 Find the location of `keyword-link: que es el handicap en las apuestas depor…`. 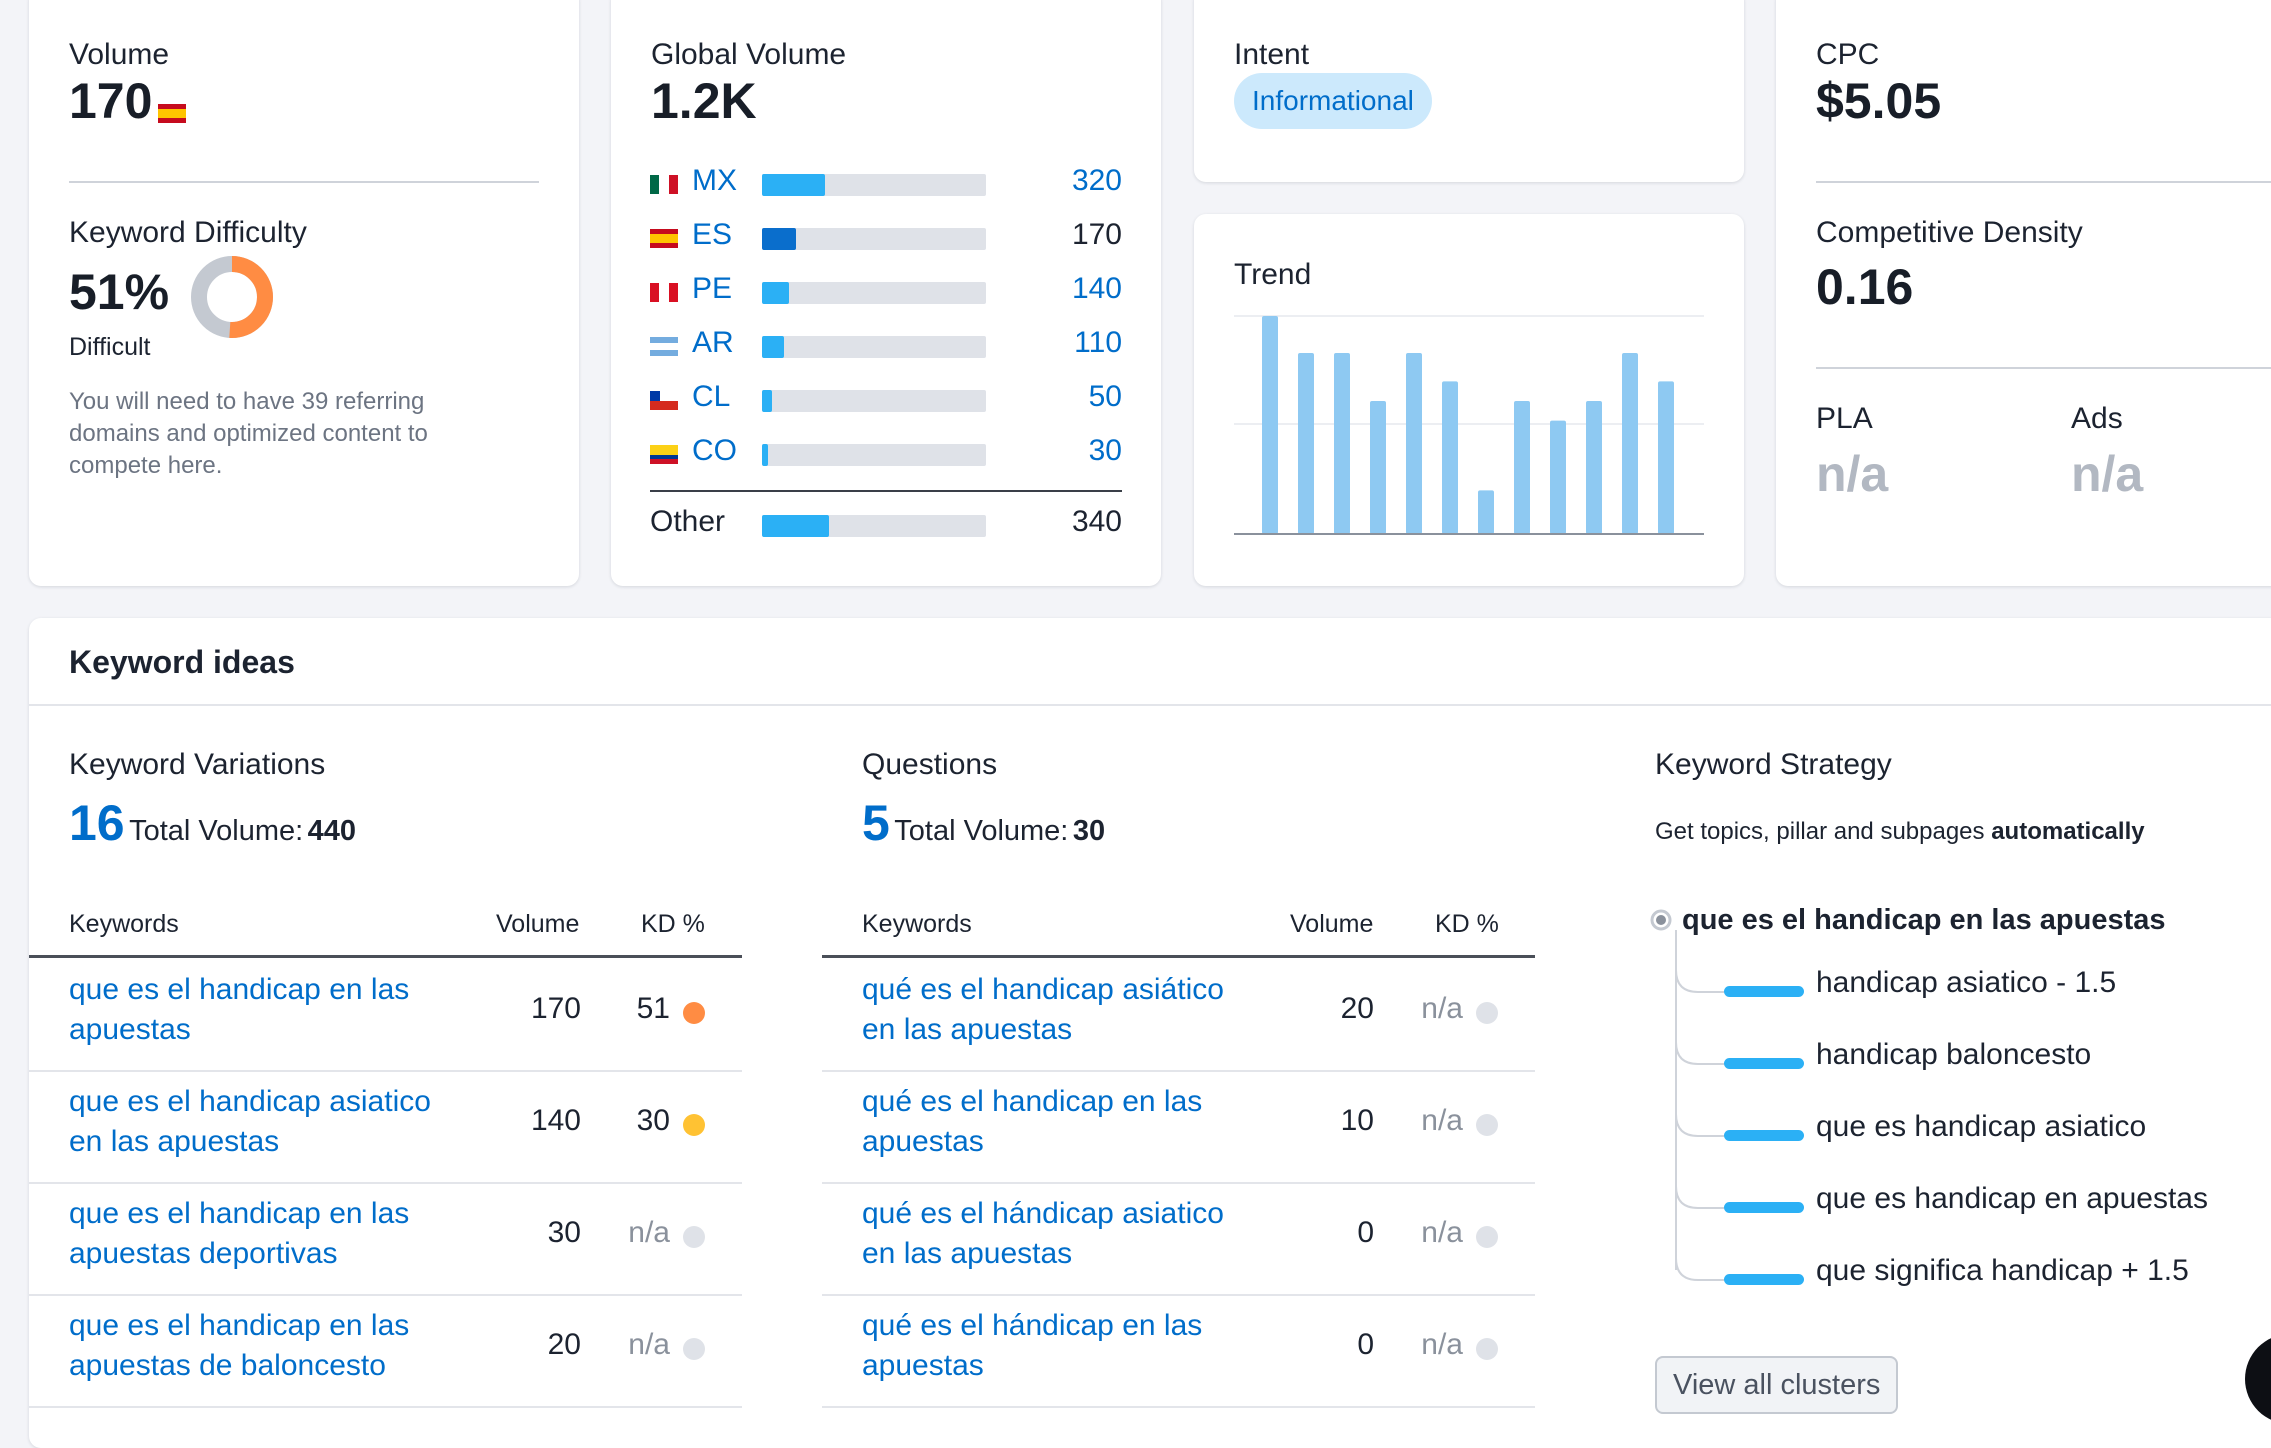

keyword-link: que es el handicap en las apuestas depor… is located at coordinates (239, 1233).